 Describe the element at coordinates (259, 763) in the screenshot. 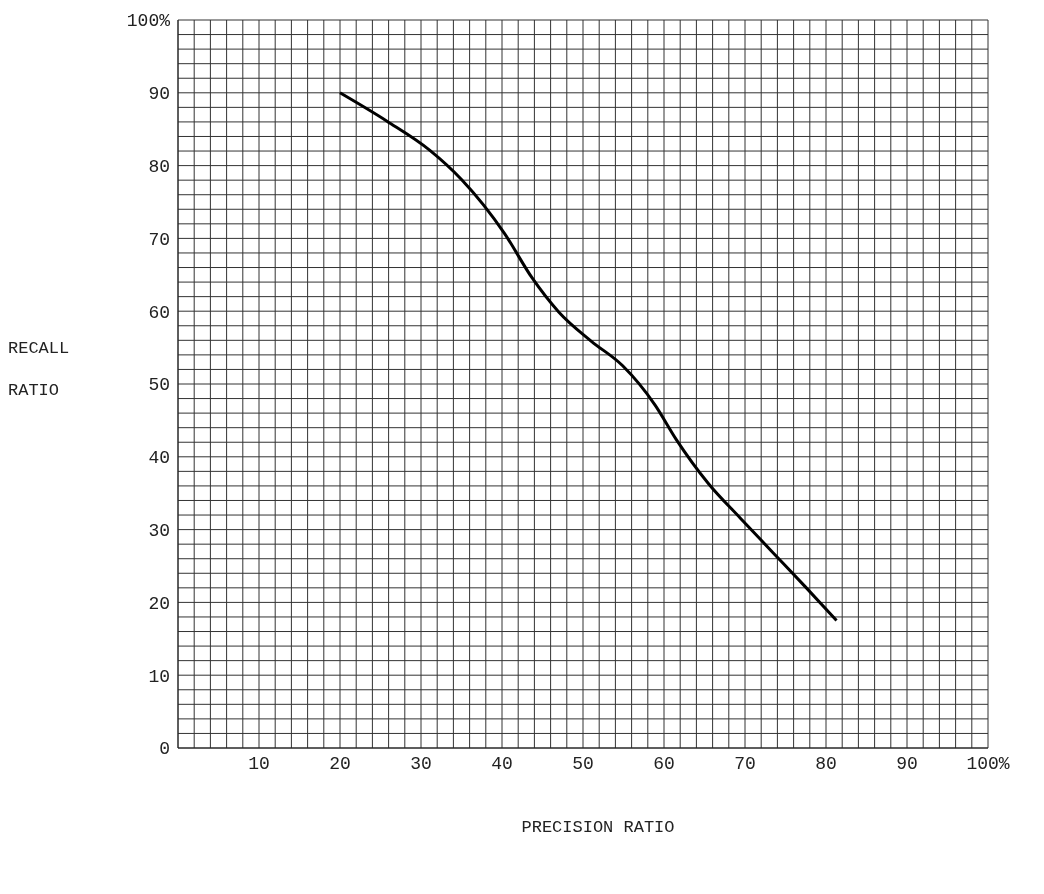

I see `x-tick-label: 10` at that location.